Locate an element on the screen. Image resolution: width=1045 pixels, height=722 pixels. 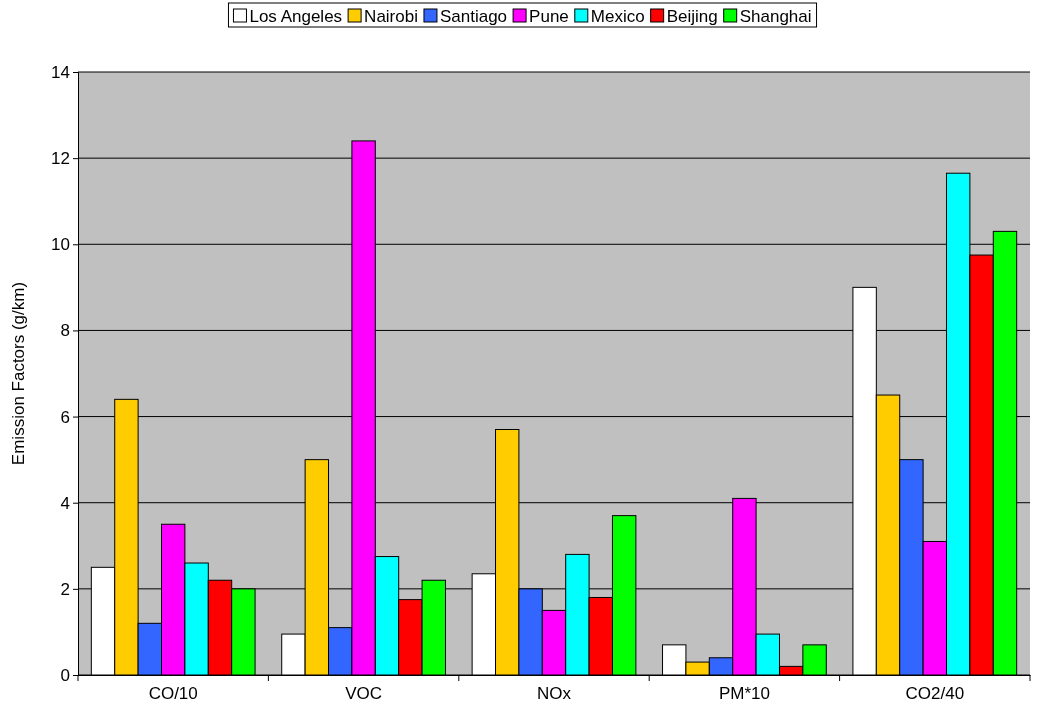
y-tick-label: 0 is located at coordinates (65, 675).